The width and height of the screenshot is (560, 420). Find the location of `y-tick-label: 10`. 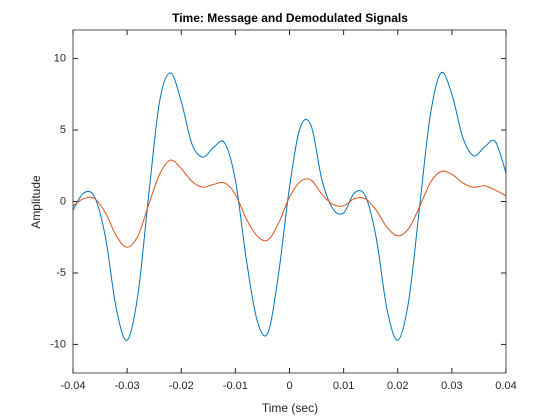

y-tick-label: 10 is located at coordinates (60, 58).